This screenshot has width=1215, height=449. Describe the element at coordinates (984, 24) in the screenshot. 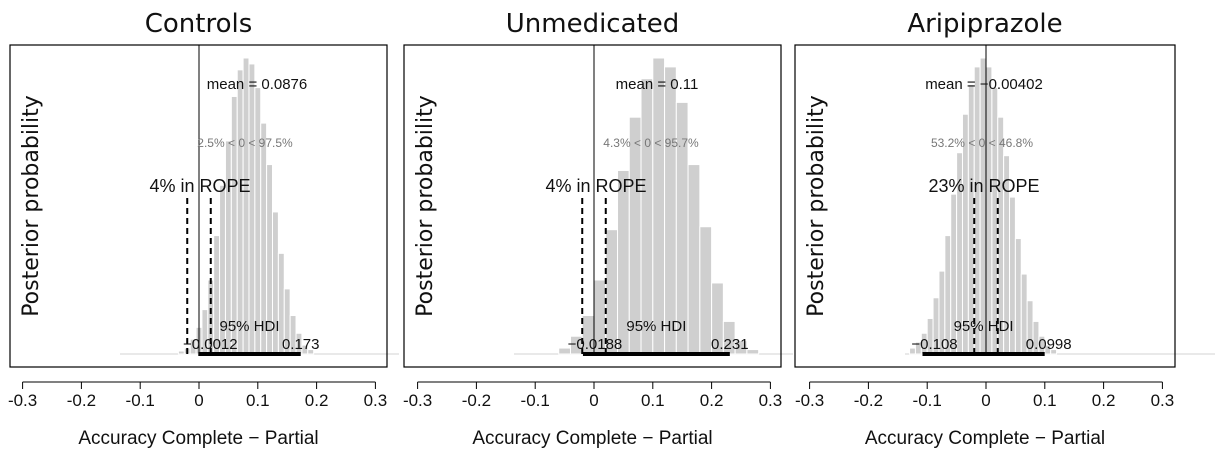

I see `panel-title: Aripiprazole` at that location.